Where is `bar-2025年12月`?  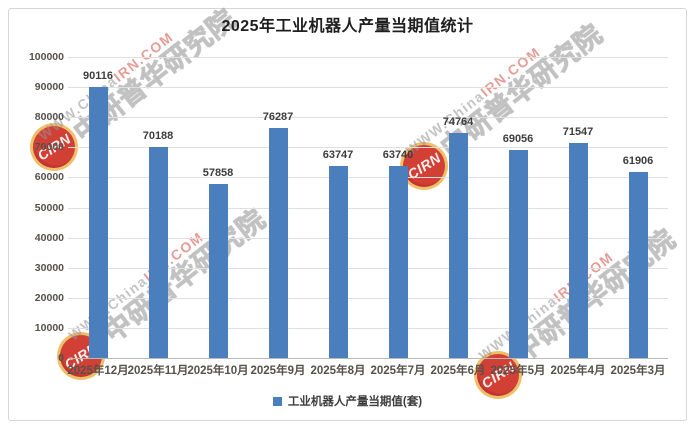 bar-2025年12月 is located at coordinates (98, 222).